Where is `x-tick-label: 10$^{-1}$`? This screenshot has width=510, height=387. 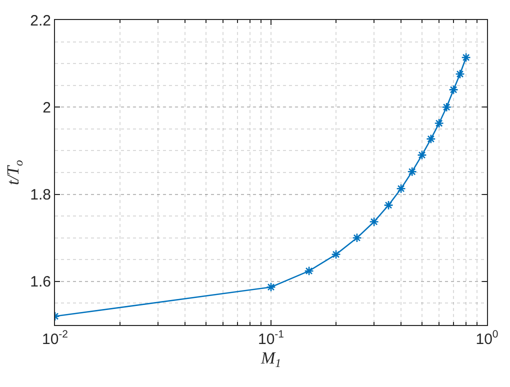
x-tick-label: 10$^{-1}$ is located at coordinates (271, 338).